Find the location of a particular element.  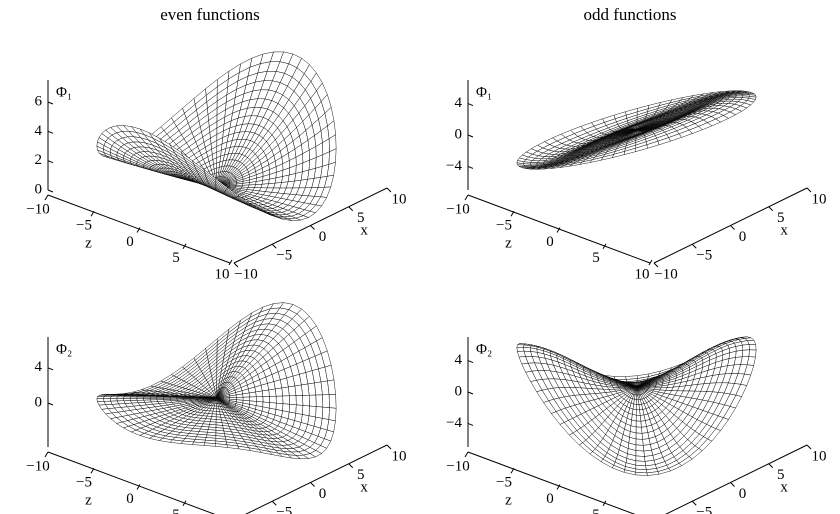

column-title: even functions is located at coordinates (210, 14).